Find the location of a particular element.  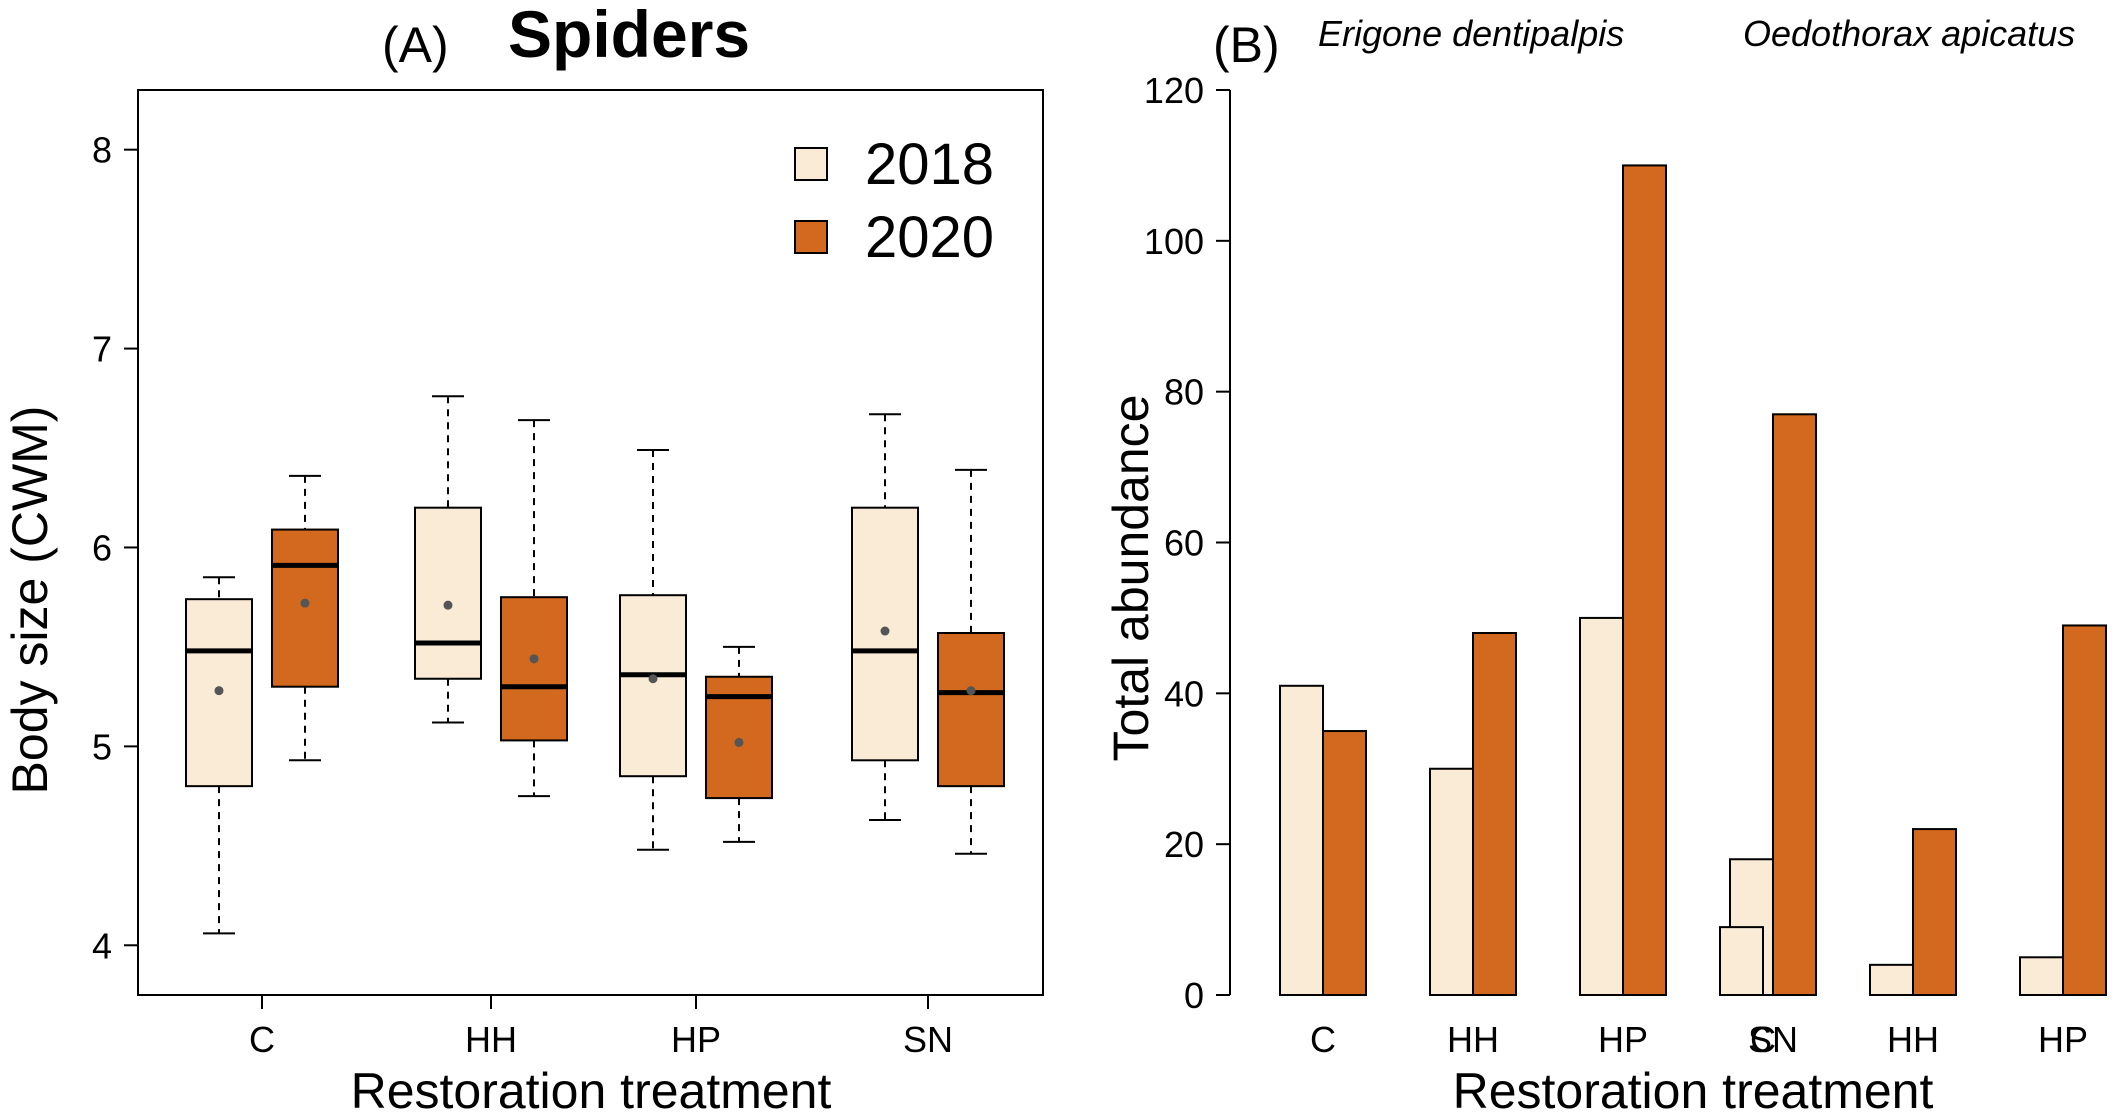

panel-a-label: (A) is located at coordinates (415, 45).